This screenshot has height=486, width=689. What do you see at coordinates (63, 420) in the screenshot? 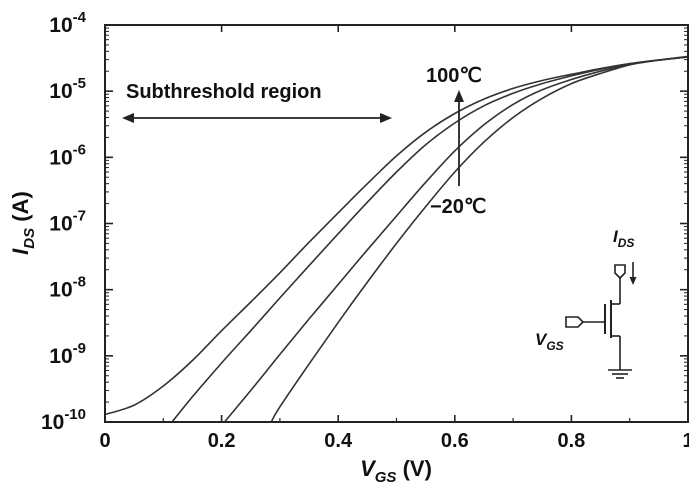
I see `y-tick-label: 10⁻¹⁰` at bounding box center [63, 420].